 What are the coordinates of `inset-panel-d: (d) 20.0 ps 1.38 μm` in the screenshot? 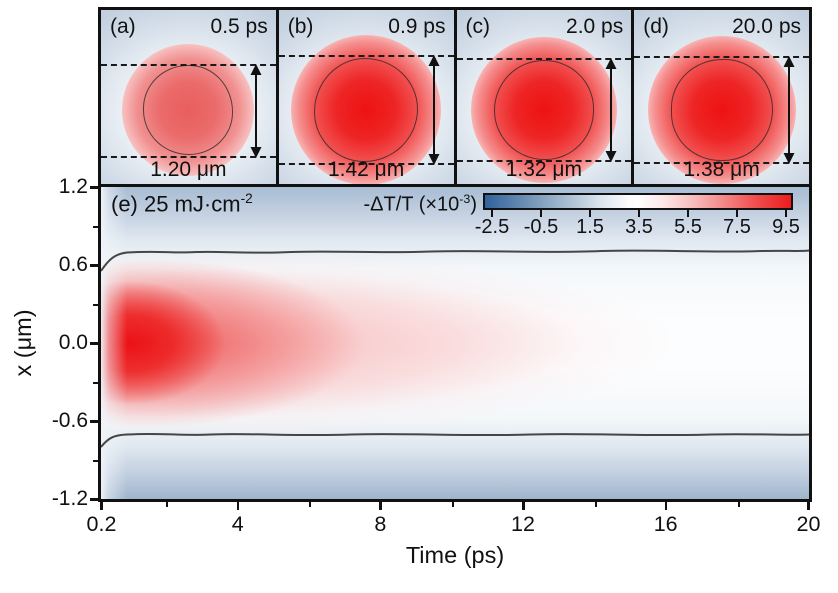 It's located at (720, 97).